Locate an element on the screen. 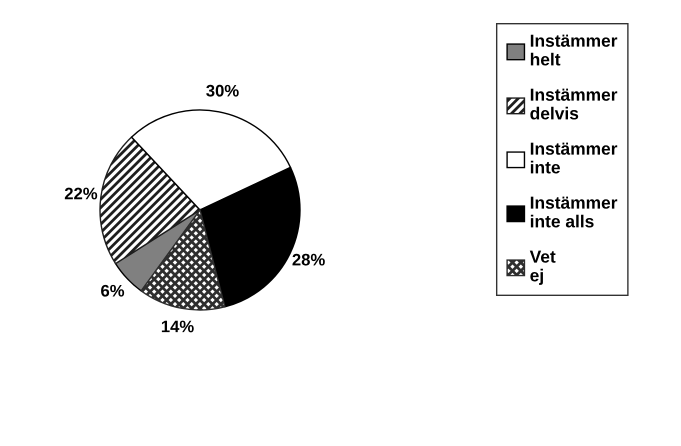 The width and height of the screenshot is (681, 446). data-label: 28% is located at coordinates (308, 260).